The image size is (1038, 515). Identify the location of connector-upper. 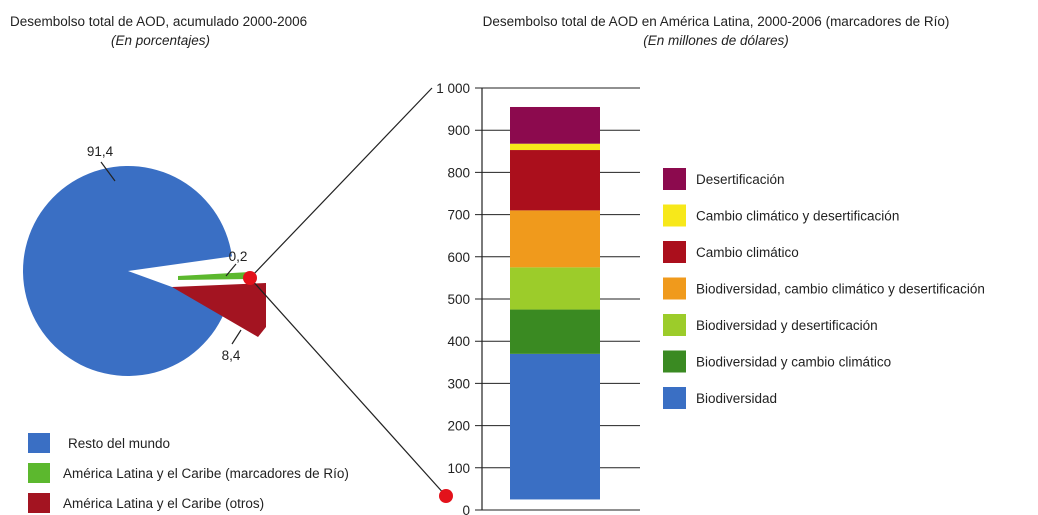
(341, 183).